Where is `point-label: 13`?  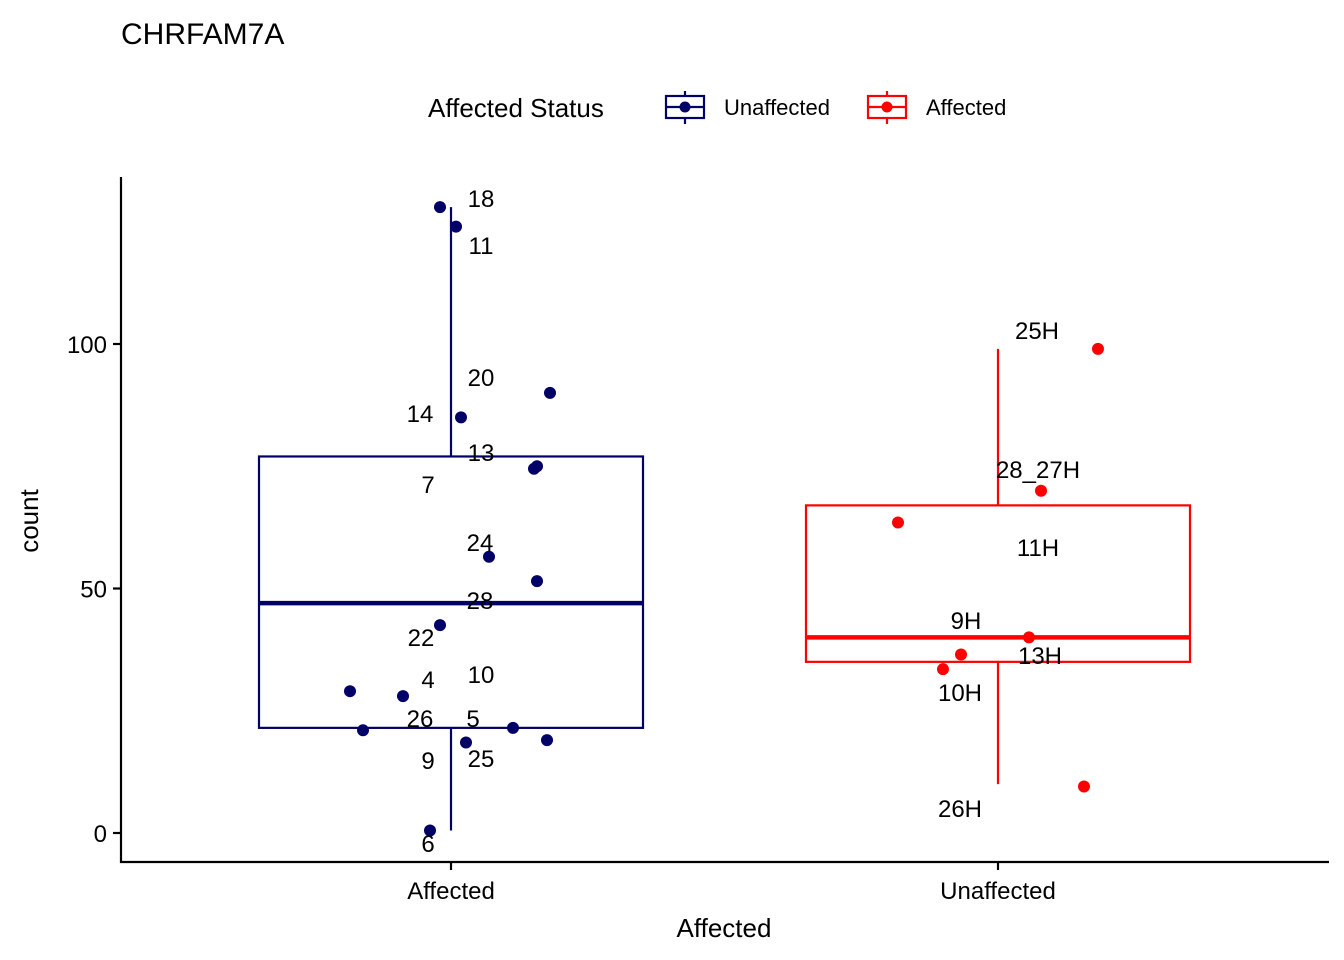
point-label: 13 is located at coordinates (481, 453).